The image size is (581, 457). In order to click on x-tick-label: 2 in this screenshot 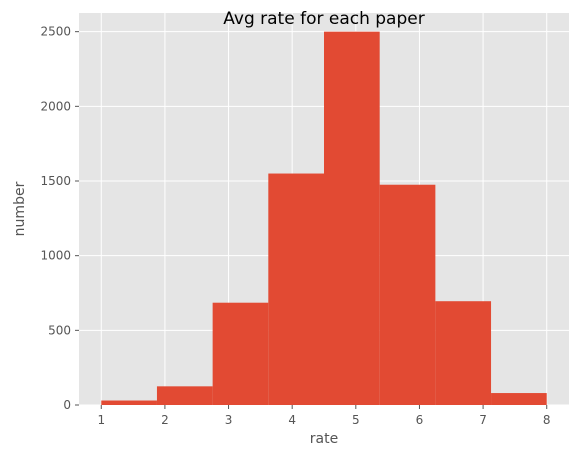, I will do `click(165, 420)`.